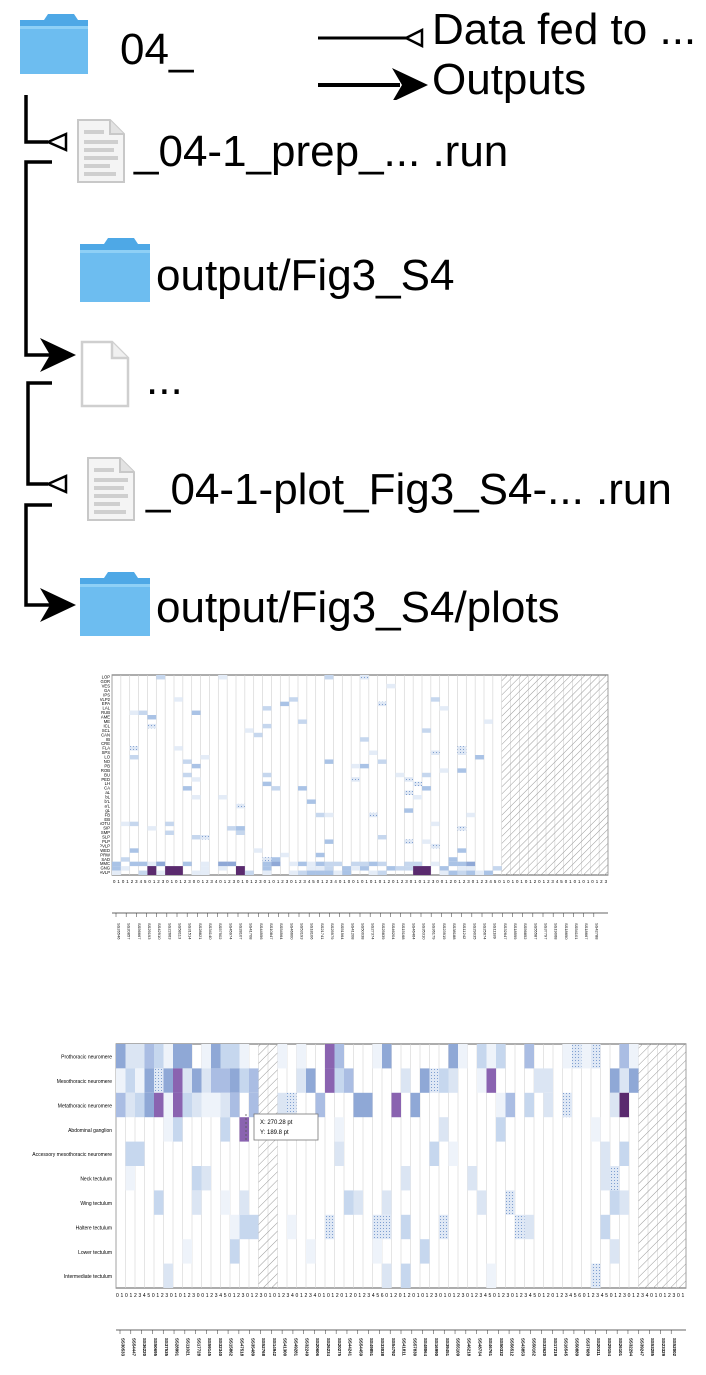 The image size is (706, 1375). I want to click on x-name-label: SS46464, so click(413, 931).